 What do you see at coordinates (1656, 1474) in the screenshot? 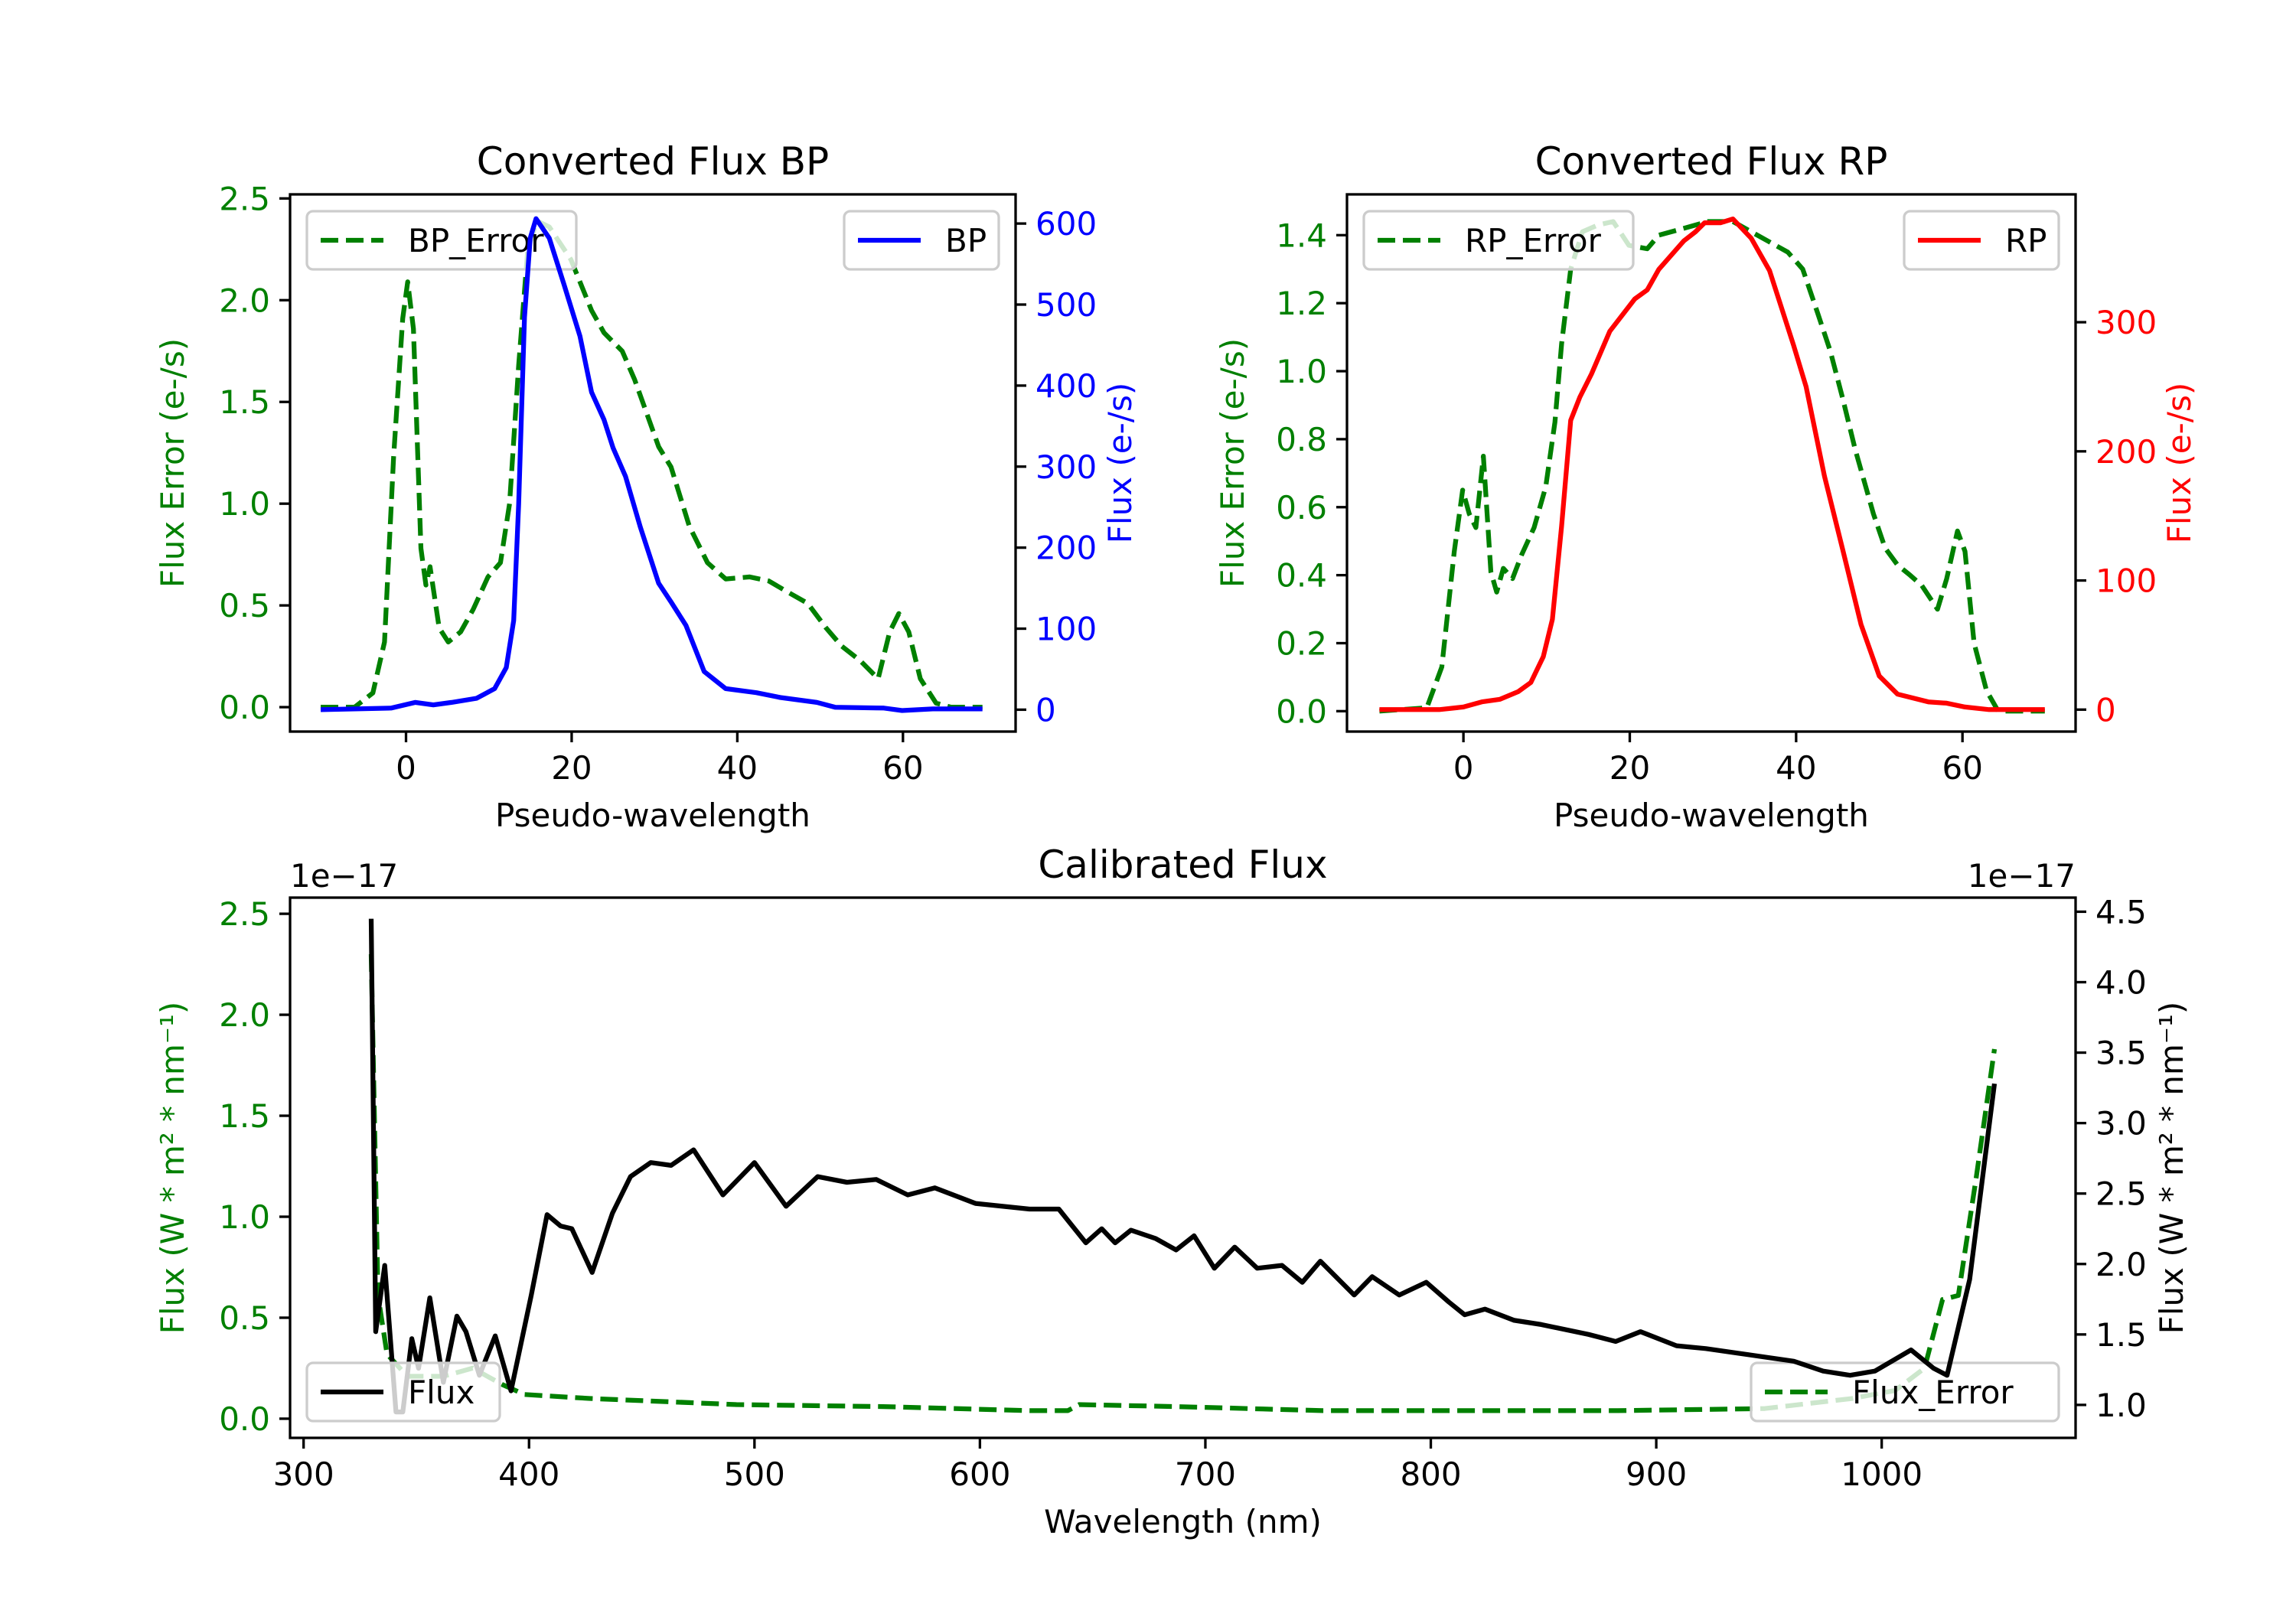
I see `x-tick-label: 900` at bounding box center [1656, 1474].